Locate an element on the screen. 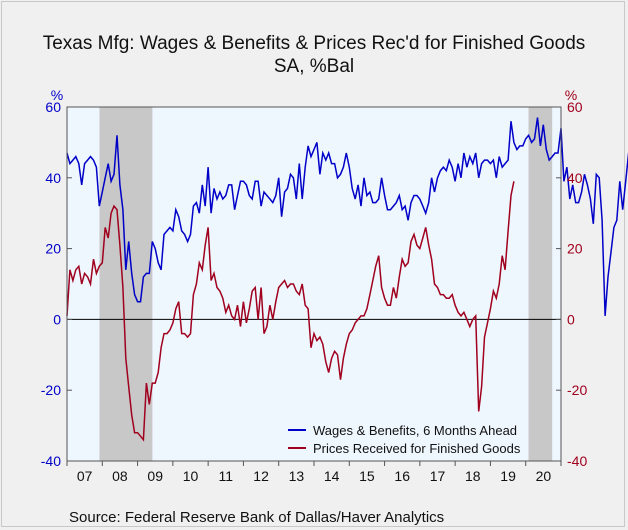 The height and width of the screenshot is (530, 628). x-tick-label: 20 is located at coordinates (544, 476).